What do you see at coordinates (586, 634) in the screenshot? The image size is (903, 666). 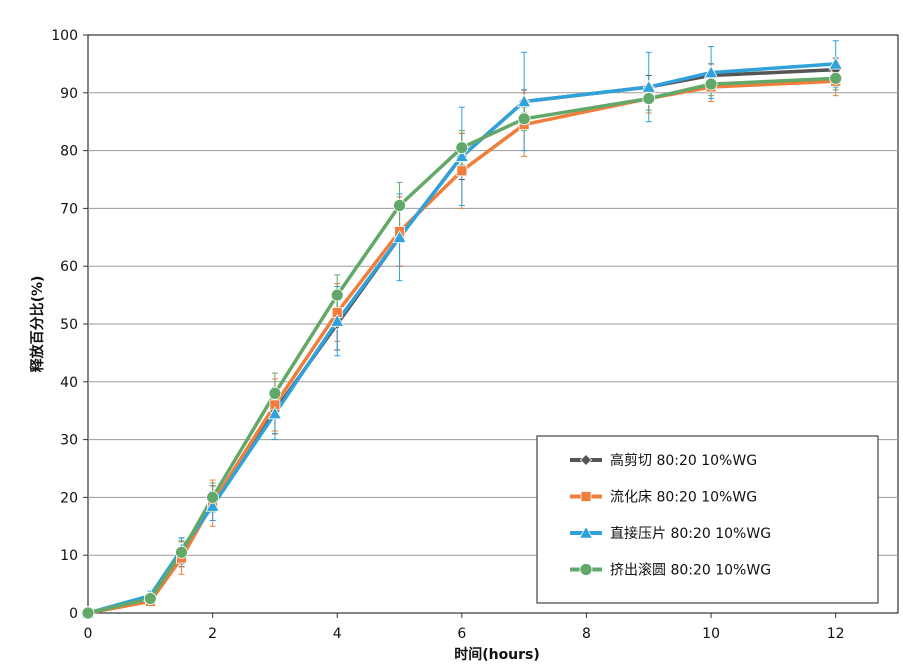 I see `x-tick-label: 8` at bounding box center [586, 634].